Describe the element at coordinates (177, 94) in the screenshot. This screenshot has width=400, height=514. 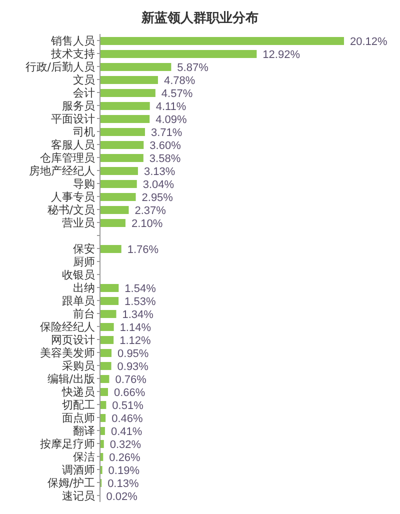
I see `data-label: 4.57%` at that location.